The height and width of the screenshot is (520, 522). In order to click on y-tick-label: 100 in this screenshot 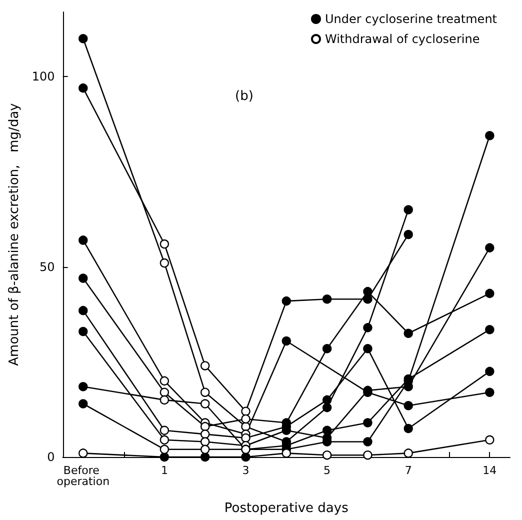, I will do `click(43, 77)`.